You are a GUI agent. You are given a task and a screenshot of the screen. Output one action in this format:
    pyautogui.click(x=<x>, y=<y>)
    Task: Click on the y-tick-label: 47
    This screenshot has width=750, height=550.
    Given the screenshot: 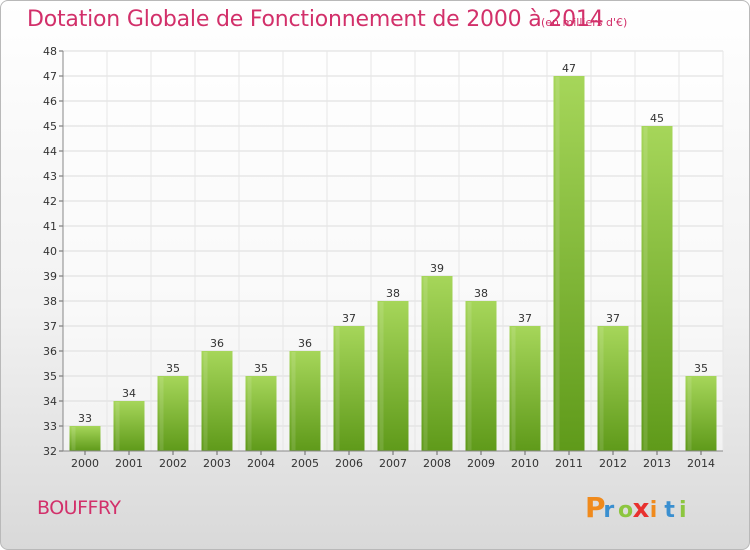 What is the action you would take?
    pyautogui.click(x=50, y=76)
    